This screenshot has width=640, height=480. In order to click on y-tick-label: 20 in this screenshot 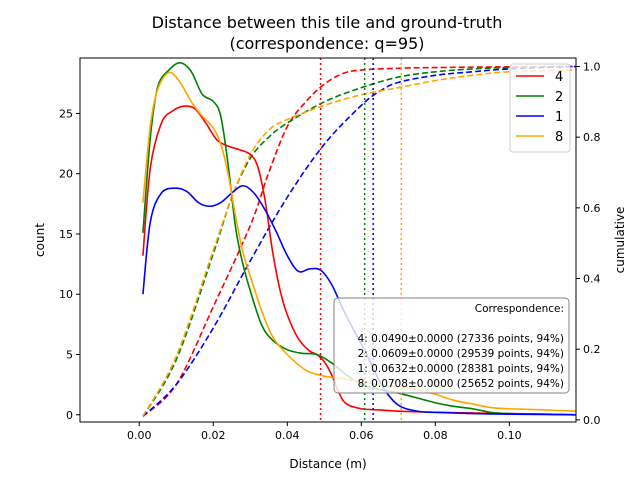, I will do `click(66, 174)`.